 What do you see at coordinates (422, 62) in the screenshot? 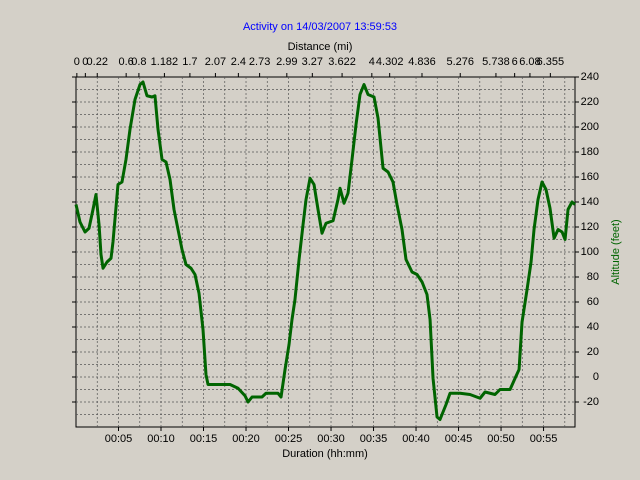
I see `x2-tick-label: 4.836` at bounding box center [422, 62].